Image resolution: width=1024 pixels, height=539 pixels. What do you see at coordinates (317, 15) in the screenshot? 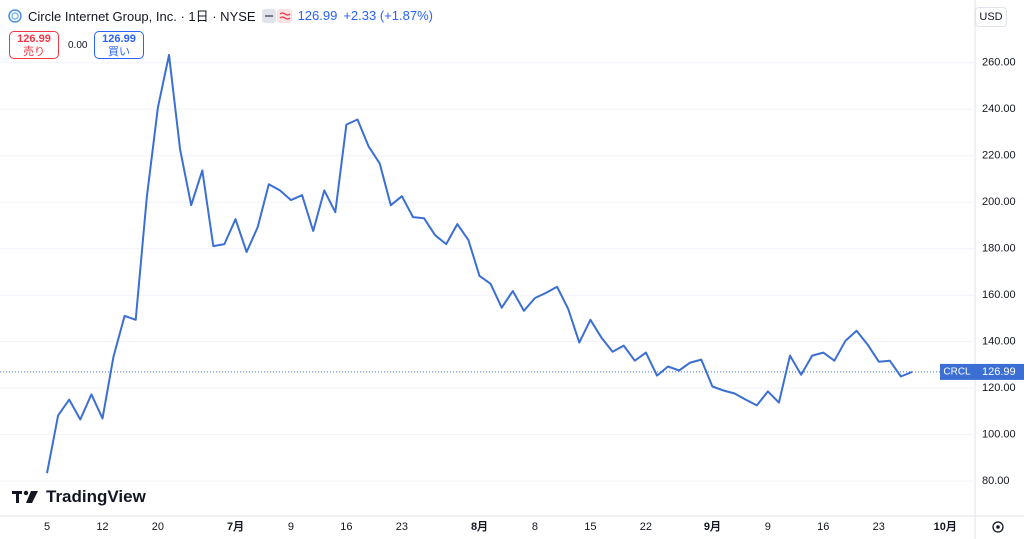
I see `header-price: 126.99` at bounding box center [317, 15].